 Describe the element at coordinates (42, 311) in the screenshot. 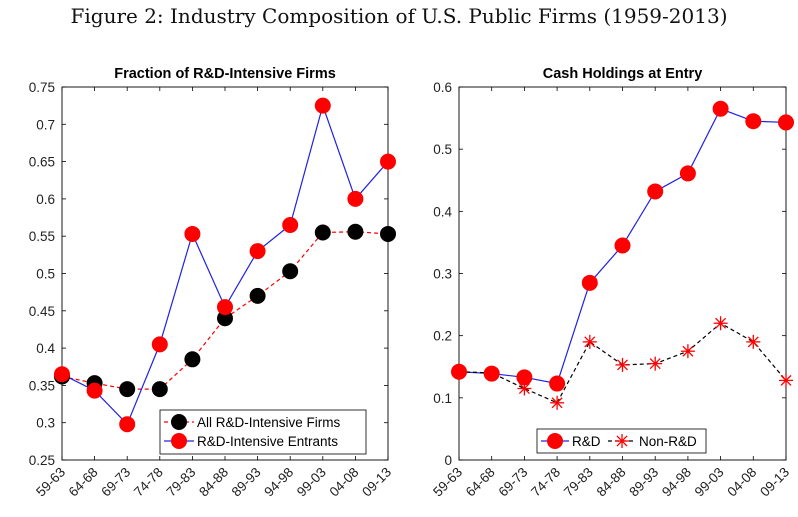

I see `y-tick-label: 0.45` at that location.